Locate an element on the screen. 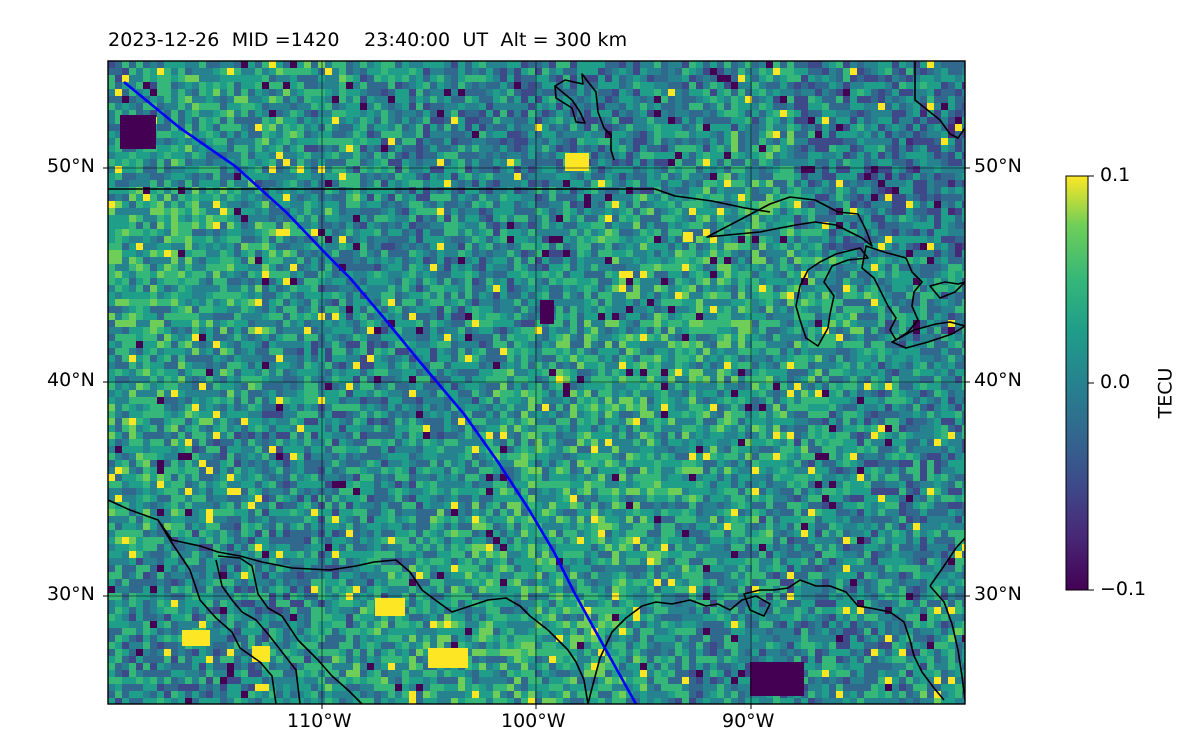 This screenshot has height=750, width=1200. lake-michigan is located at coordinates (832, 297).